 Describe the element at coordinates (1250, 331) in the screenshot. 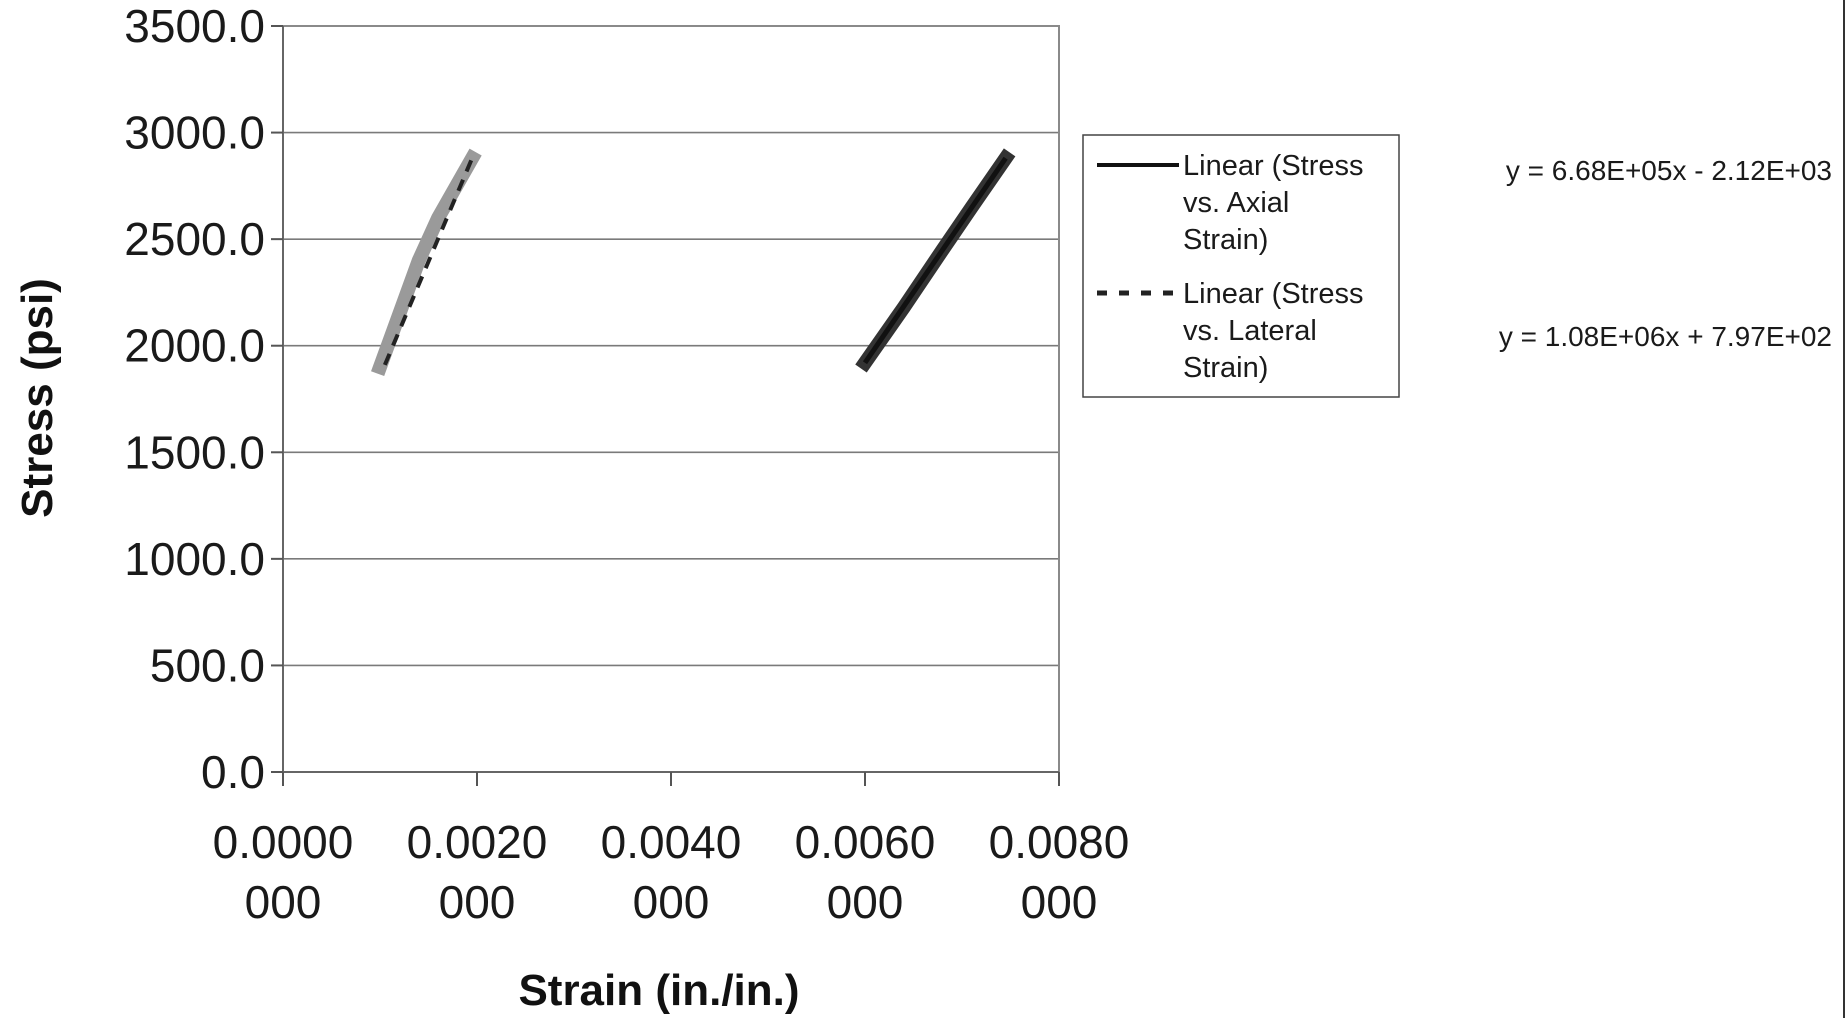

I see `legend-label-1-line-1: vs. Lateral` at that location.